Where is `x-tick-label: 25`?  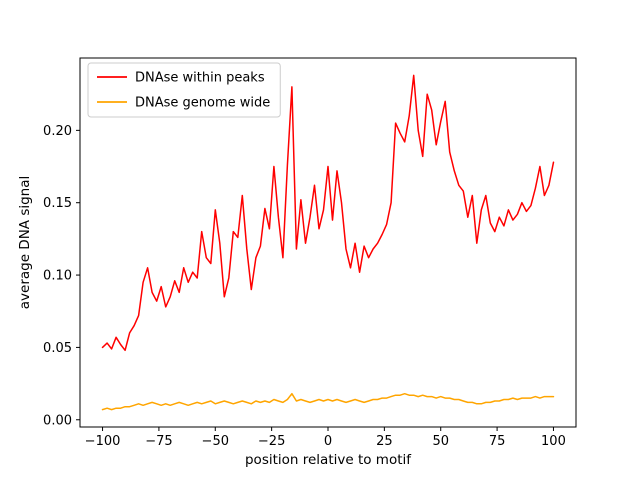 x-tick-label: 25 is located at coordinates (384, 441).